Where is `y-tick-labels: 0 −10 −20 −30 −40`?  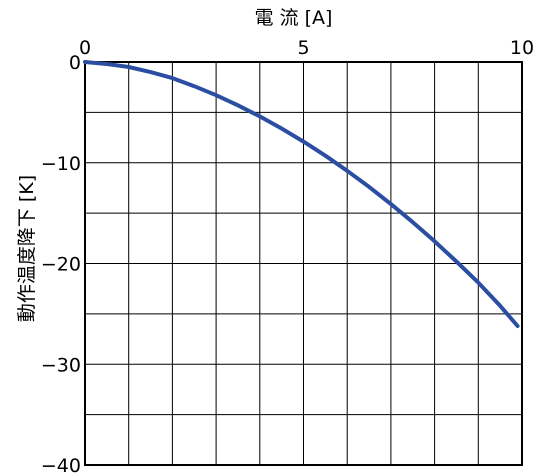 y-tick-labels: 0 −10 −20 −30 −40 is located at coordinates (61, 263).